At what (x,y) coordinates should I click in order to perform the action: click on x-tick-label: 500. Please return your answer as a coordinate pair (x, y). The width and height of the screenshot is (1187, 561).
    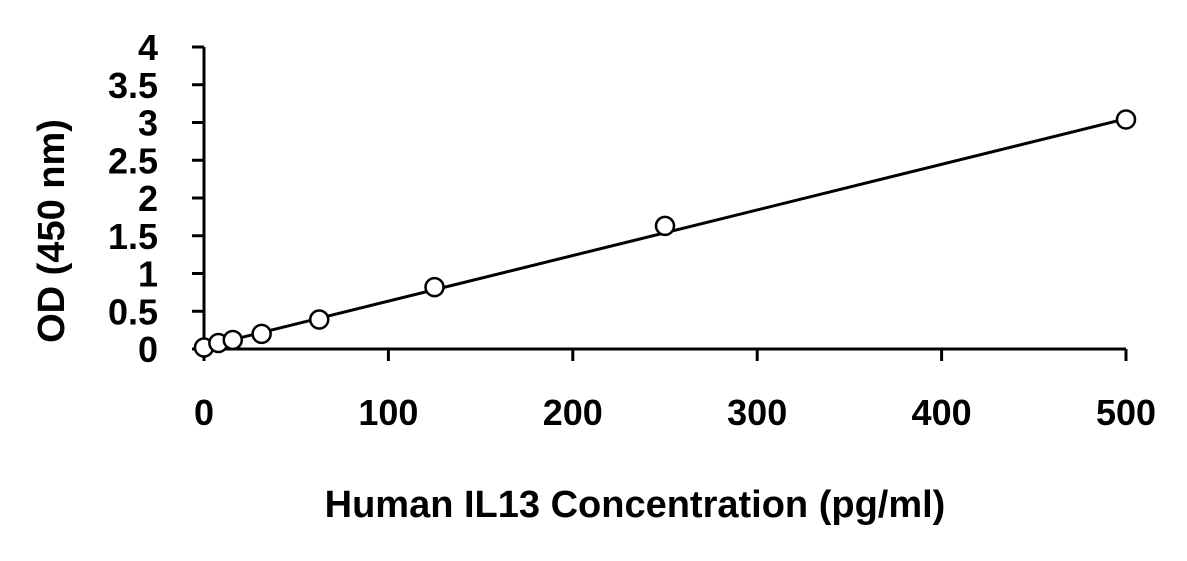
    Looking at the image, I should click on (1126, 412).